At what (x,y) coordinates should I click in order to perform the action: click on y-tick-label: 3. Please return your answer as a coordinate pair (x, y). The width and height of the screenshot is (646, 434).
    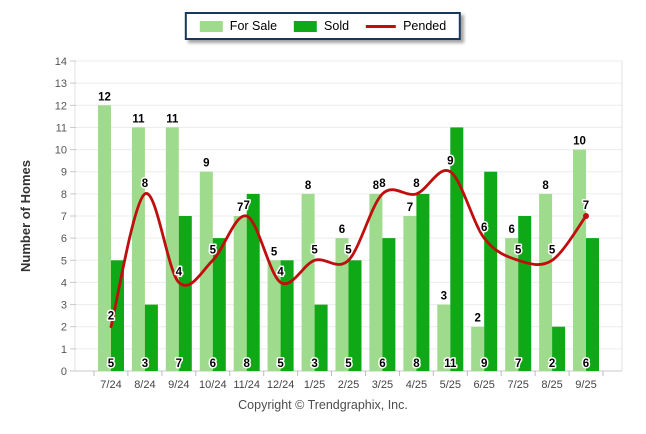
    Looking at the image, I should click on (64, 306).